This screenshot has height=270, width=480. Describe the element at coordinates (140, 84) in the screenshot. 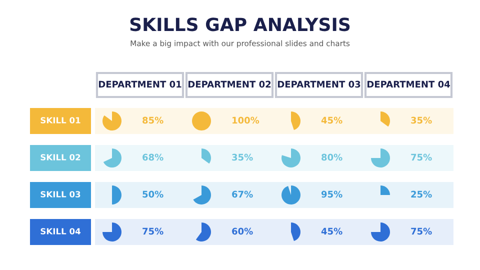

I see `x-tick-label: DEPARTMENT 01` at that location.